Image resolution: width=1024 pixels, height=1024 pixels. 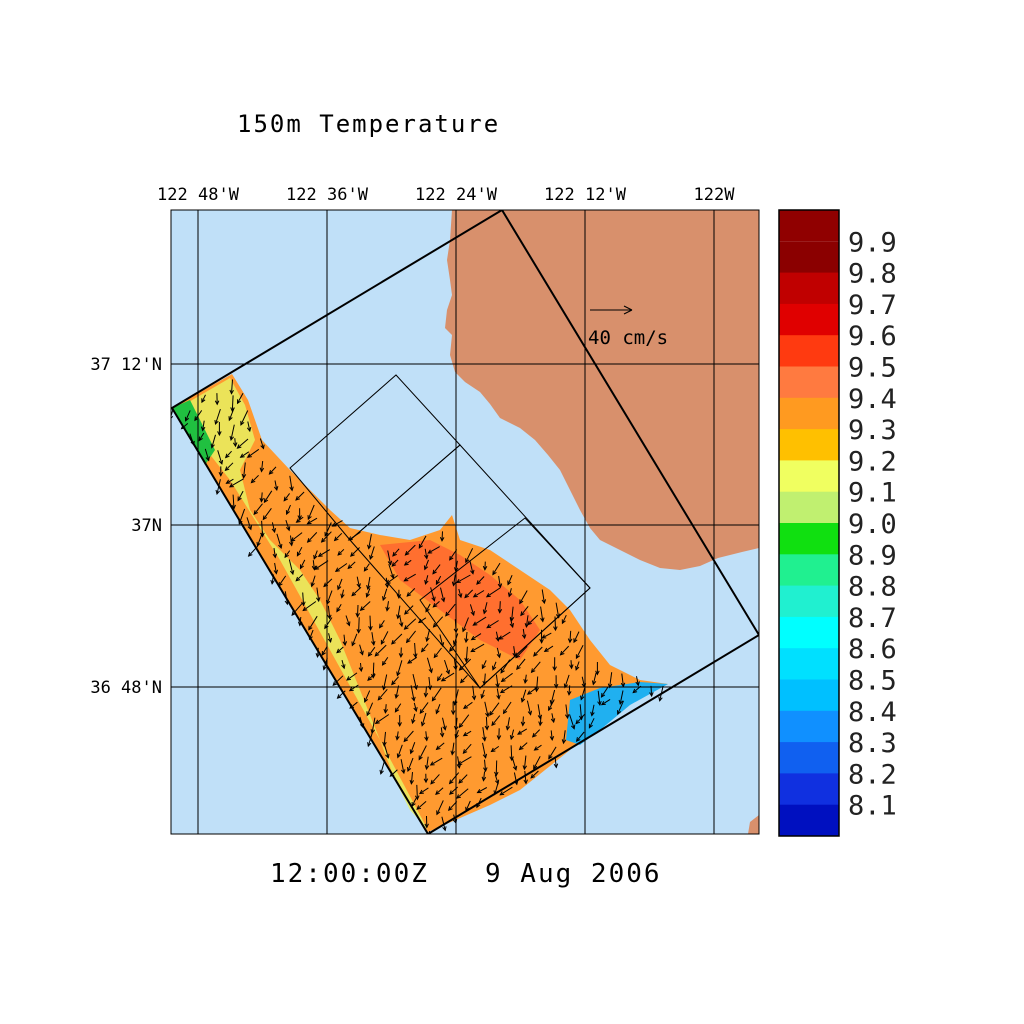 I want to click on scale-arrow, so click(x=611, y=310).